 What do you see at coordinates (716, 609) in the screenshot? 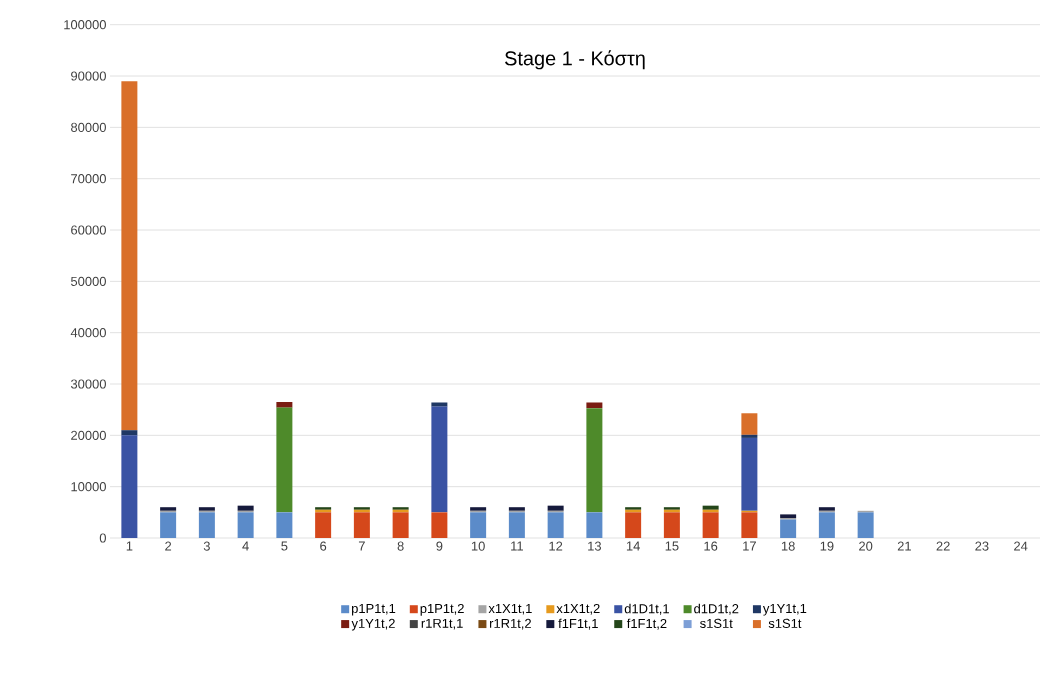
I see `legend-label: d1D1t,2` at bounding box center [716, 609].